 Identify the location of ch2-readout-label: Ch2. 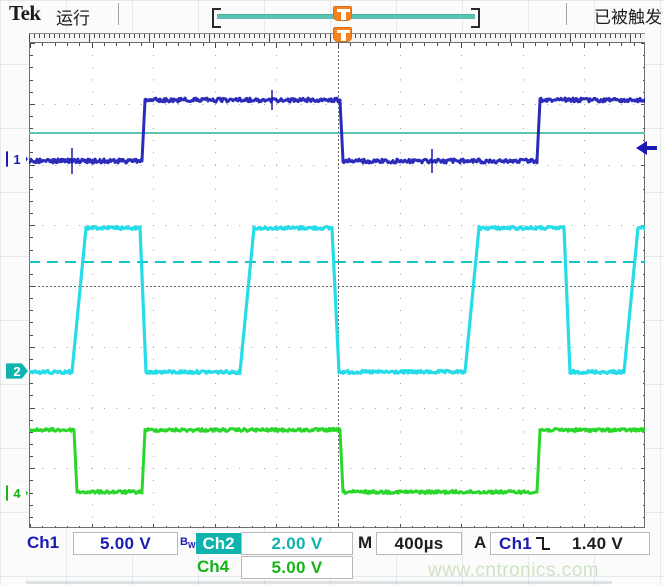
(218, 543).